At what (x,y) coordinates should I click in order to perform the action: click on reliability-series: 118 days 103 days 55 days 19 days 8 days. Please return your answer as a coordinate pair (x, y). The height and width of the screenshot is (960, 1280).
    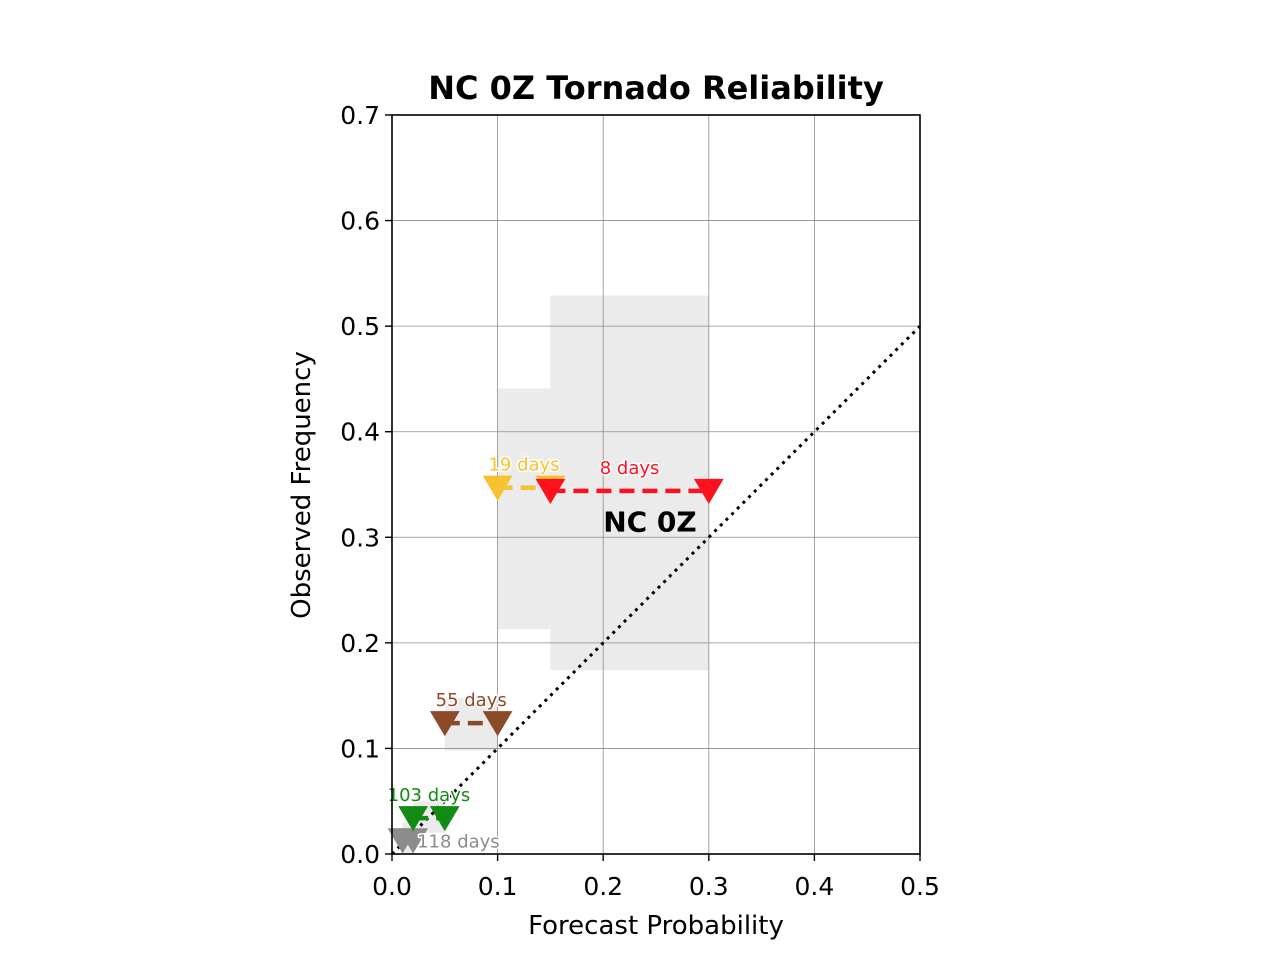
    Looking at the image, I should click on (555, 653).